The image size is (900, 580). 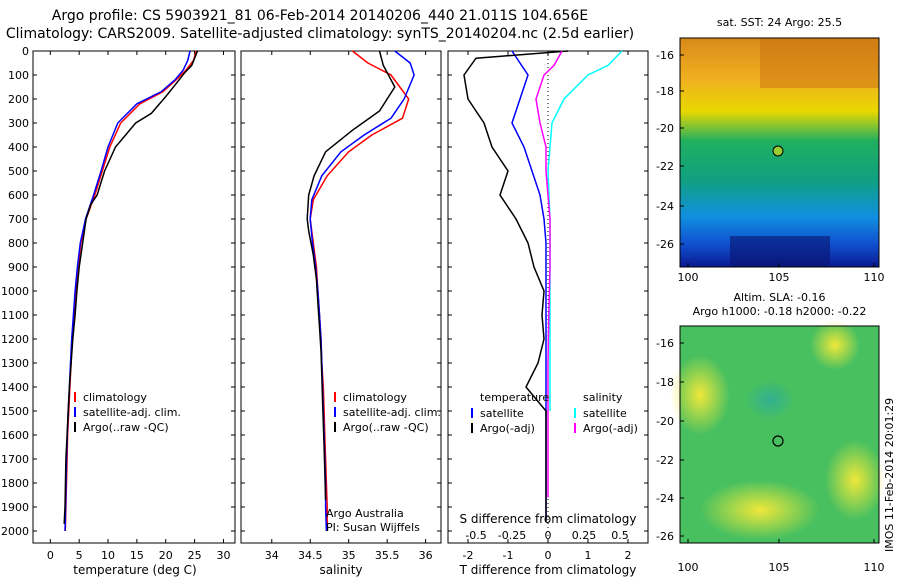 I want to click on depth-tick-label: 0, so click(x=25, y=51).